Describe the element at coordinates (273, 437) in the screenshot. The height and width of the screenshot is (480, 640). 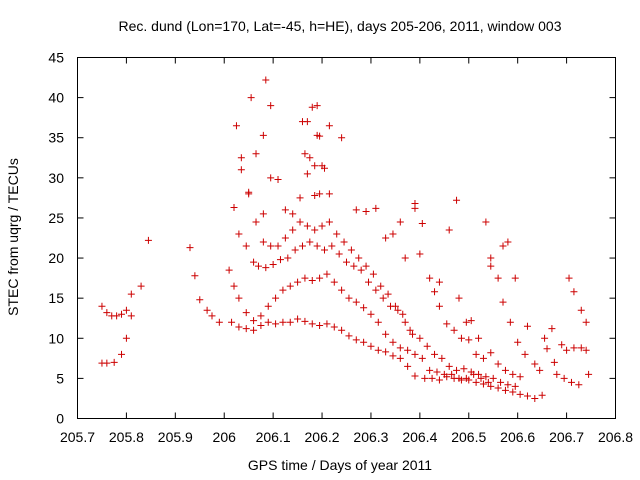
I see `x-tick-label: 206.1` at that location.